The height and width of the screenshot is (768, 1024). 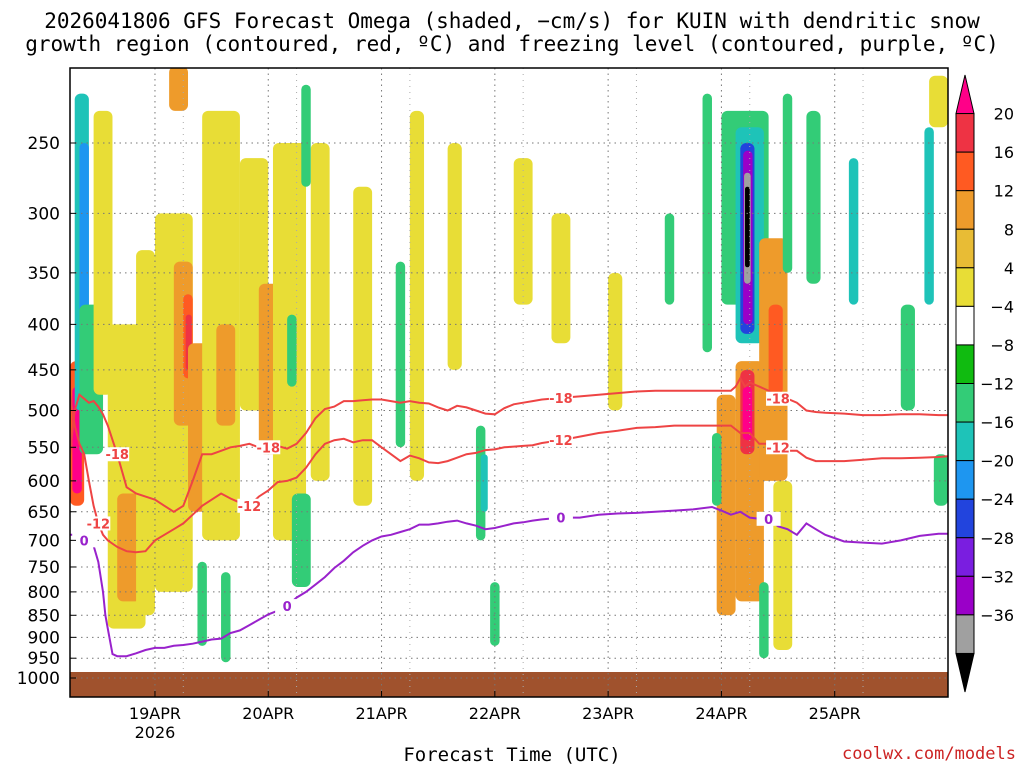 I want to click on y-tick-label: 600, so click(x=44, y=482).